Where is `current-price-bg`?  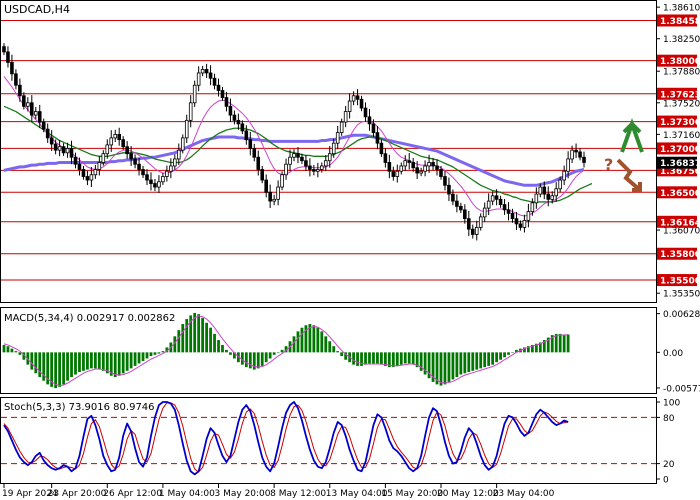 current-price-bg is located at coordinates (677, 162).